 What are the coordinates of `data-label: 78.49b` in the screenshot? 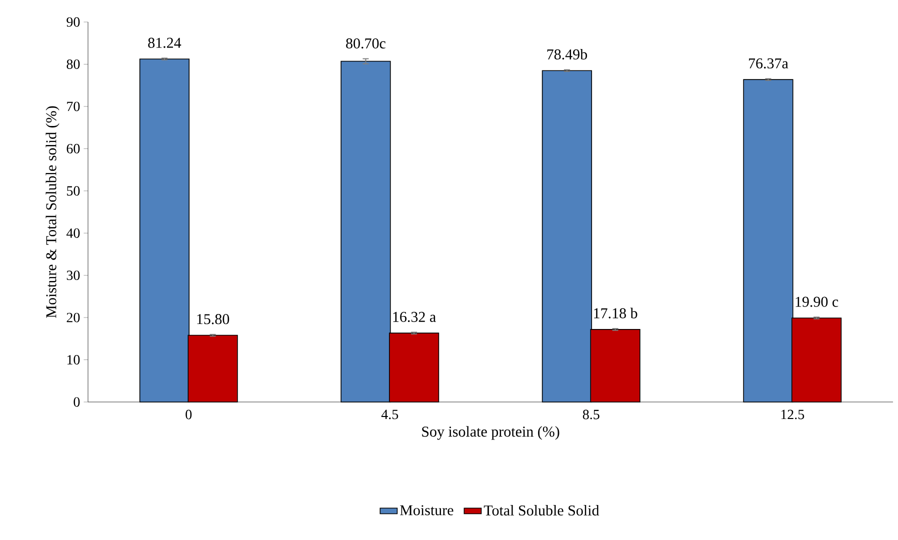 It's located at (567, 54).